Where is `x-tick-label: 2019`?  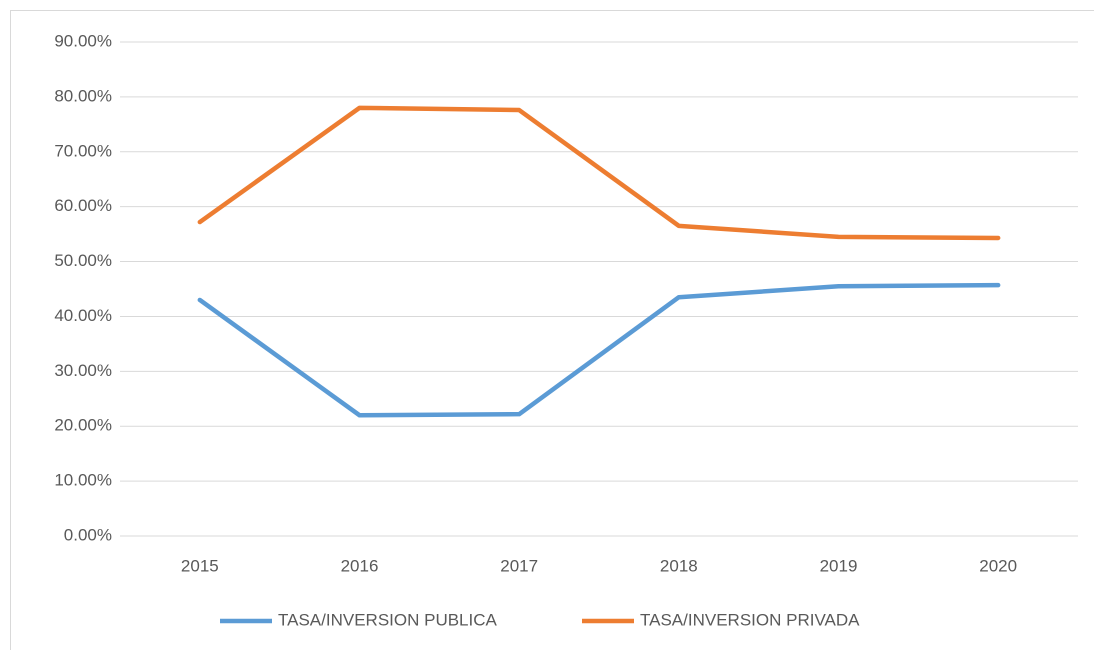
x-tick-label: 2019 is located at coordinates (839, 565).